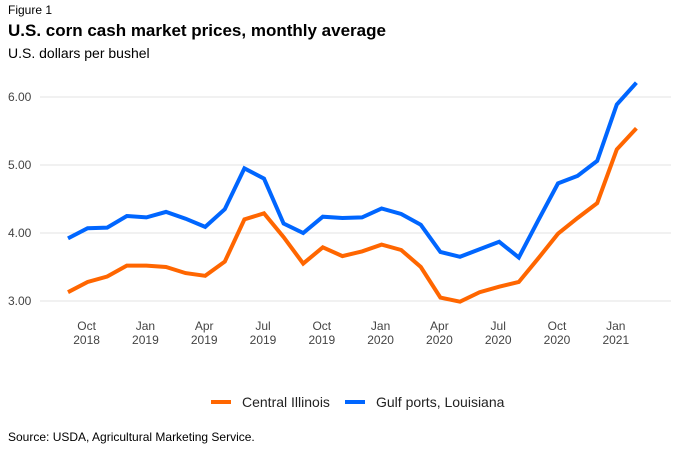  What do you see at coordinates (286, 402) in the screenshot?
I see `legend-label: Central Illinois` at bounding box center [286, 402].